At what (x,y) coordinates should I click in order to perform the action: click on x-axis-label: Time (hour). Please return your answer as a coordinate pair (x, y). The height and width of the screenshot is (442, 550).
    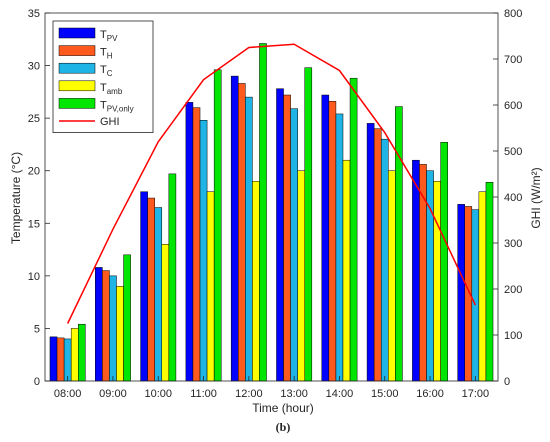
    Looking at the image, I should click on (283, 408).